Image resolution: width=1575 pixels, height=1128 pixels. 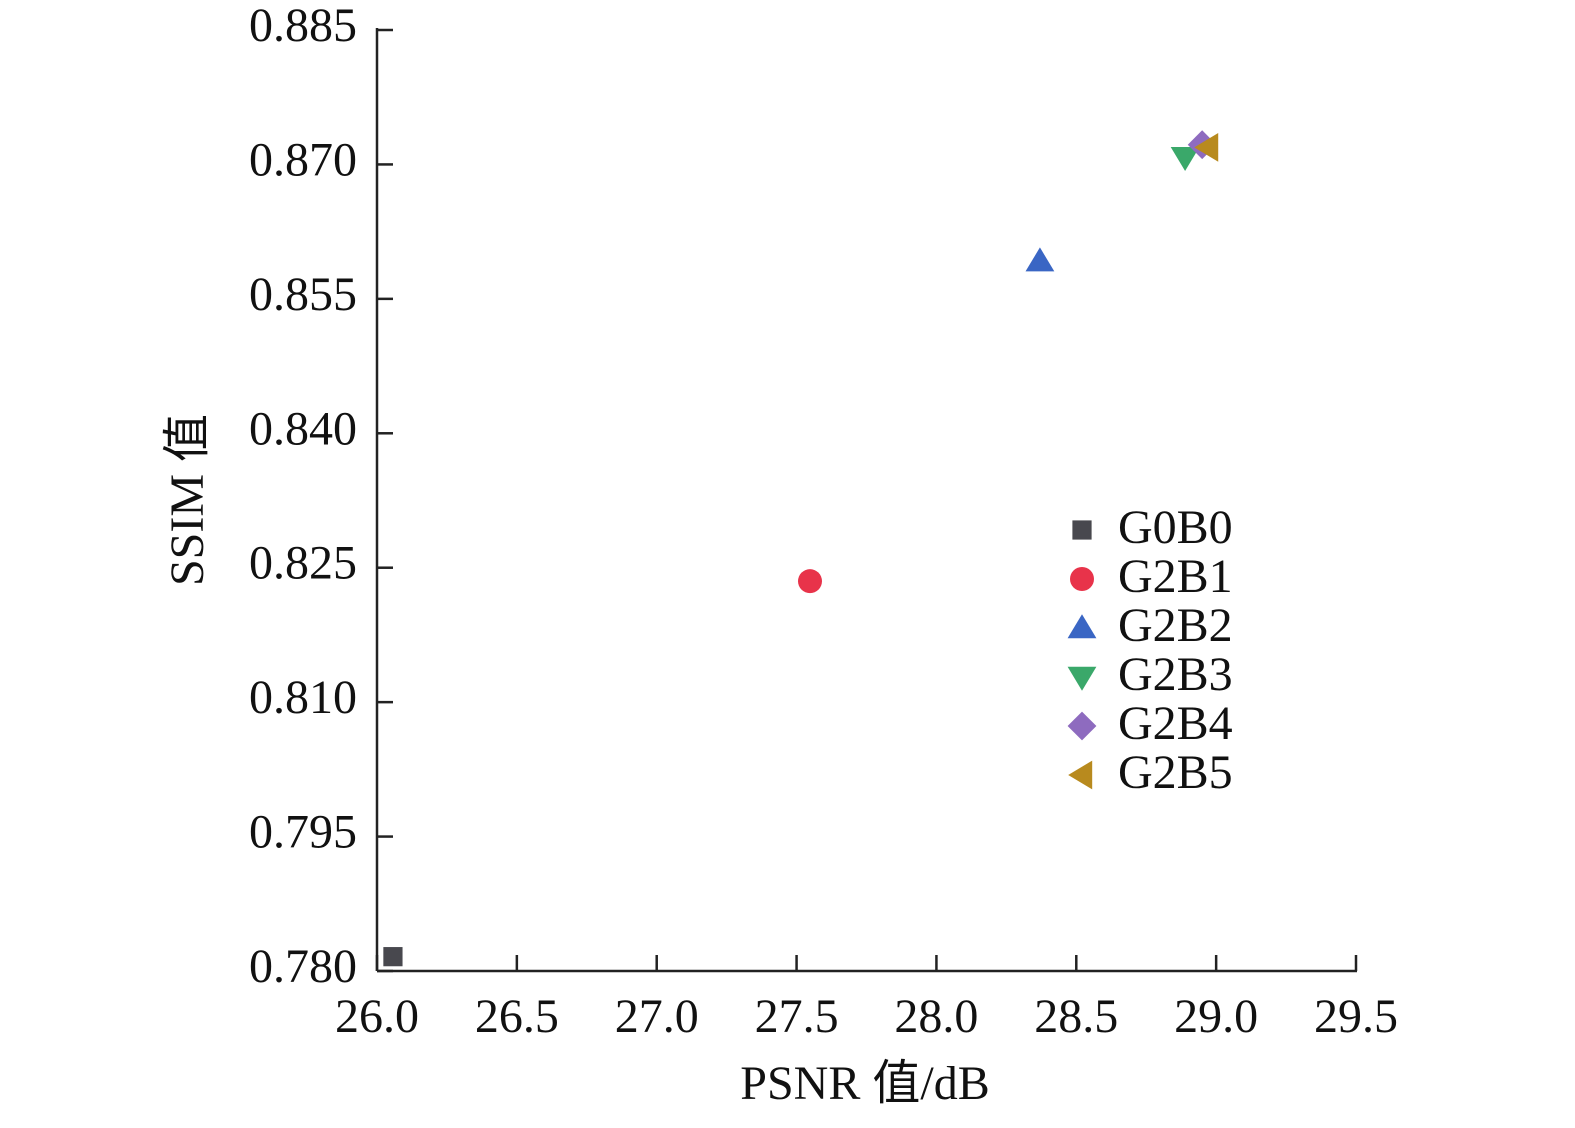 What do you see at coordinates (1175, 576) in the screenshot?
I see `legend-label: G2B1` at bounding box center [1175, 576].